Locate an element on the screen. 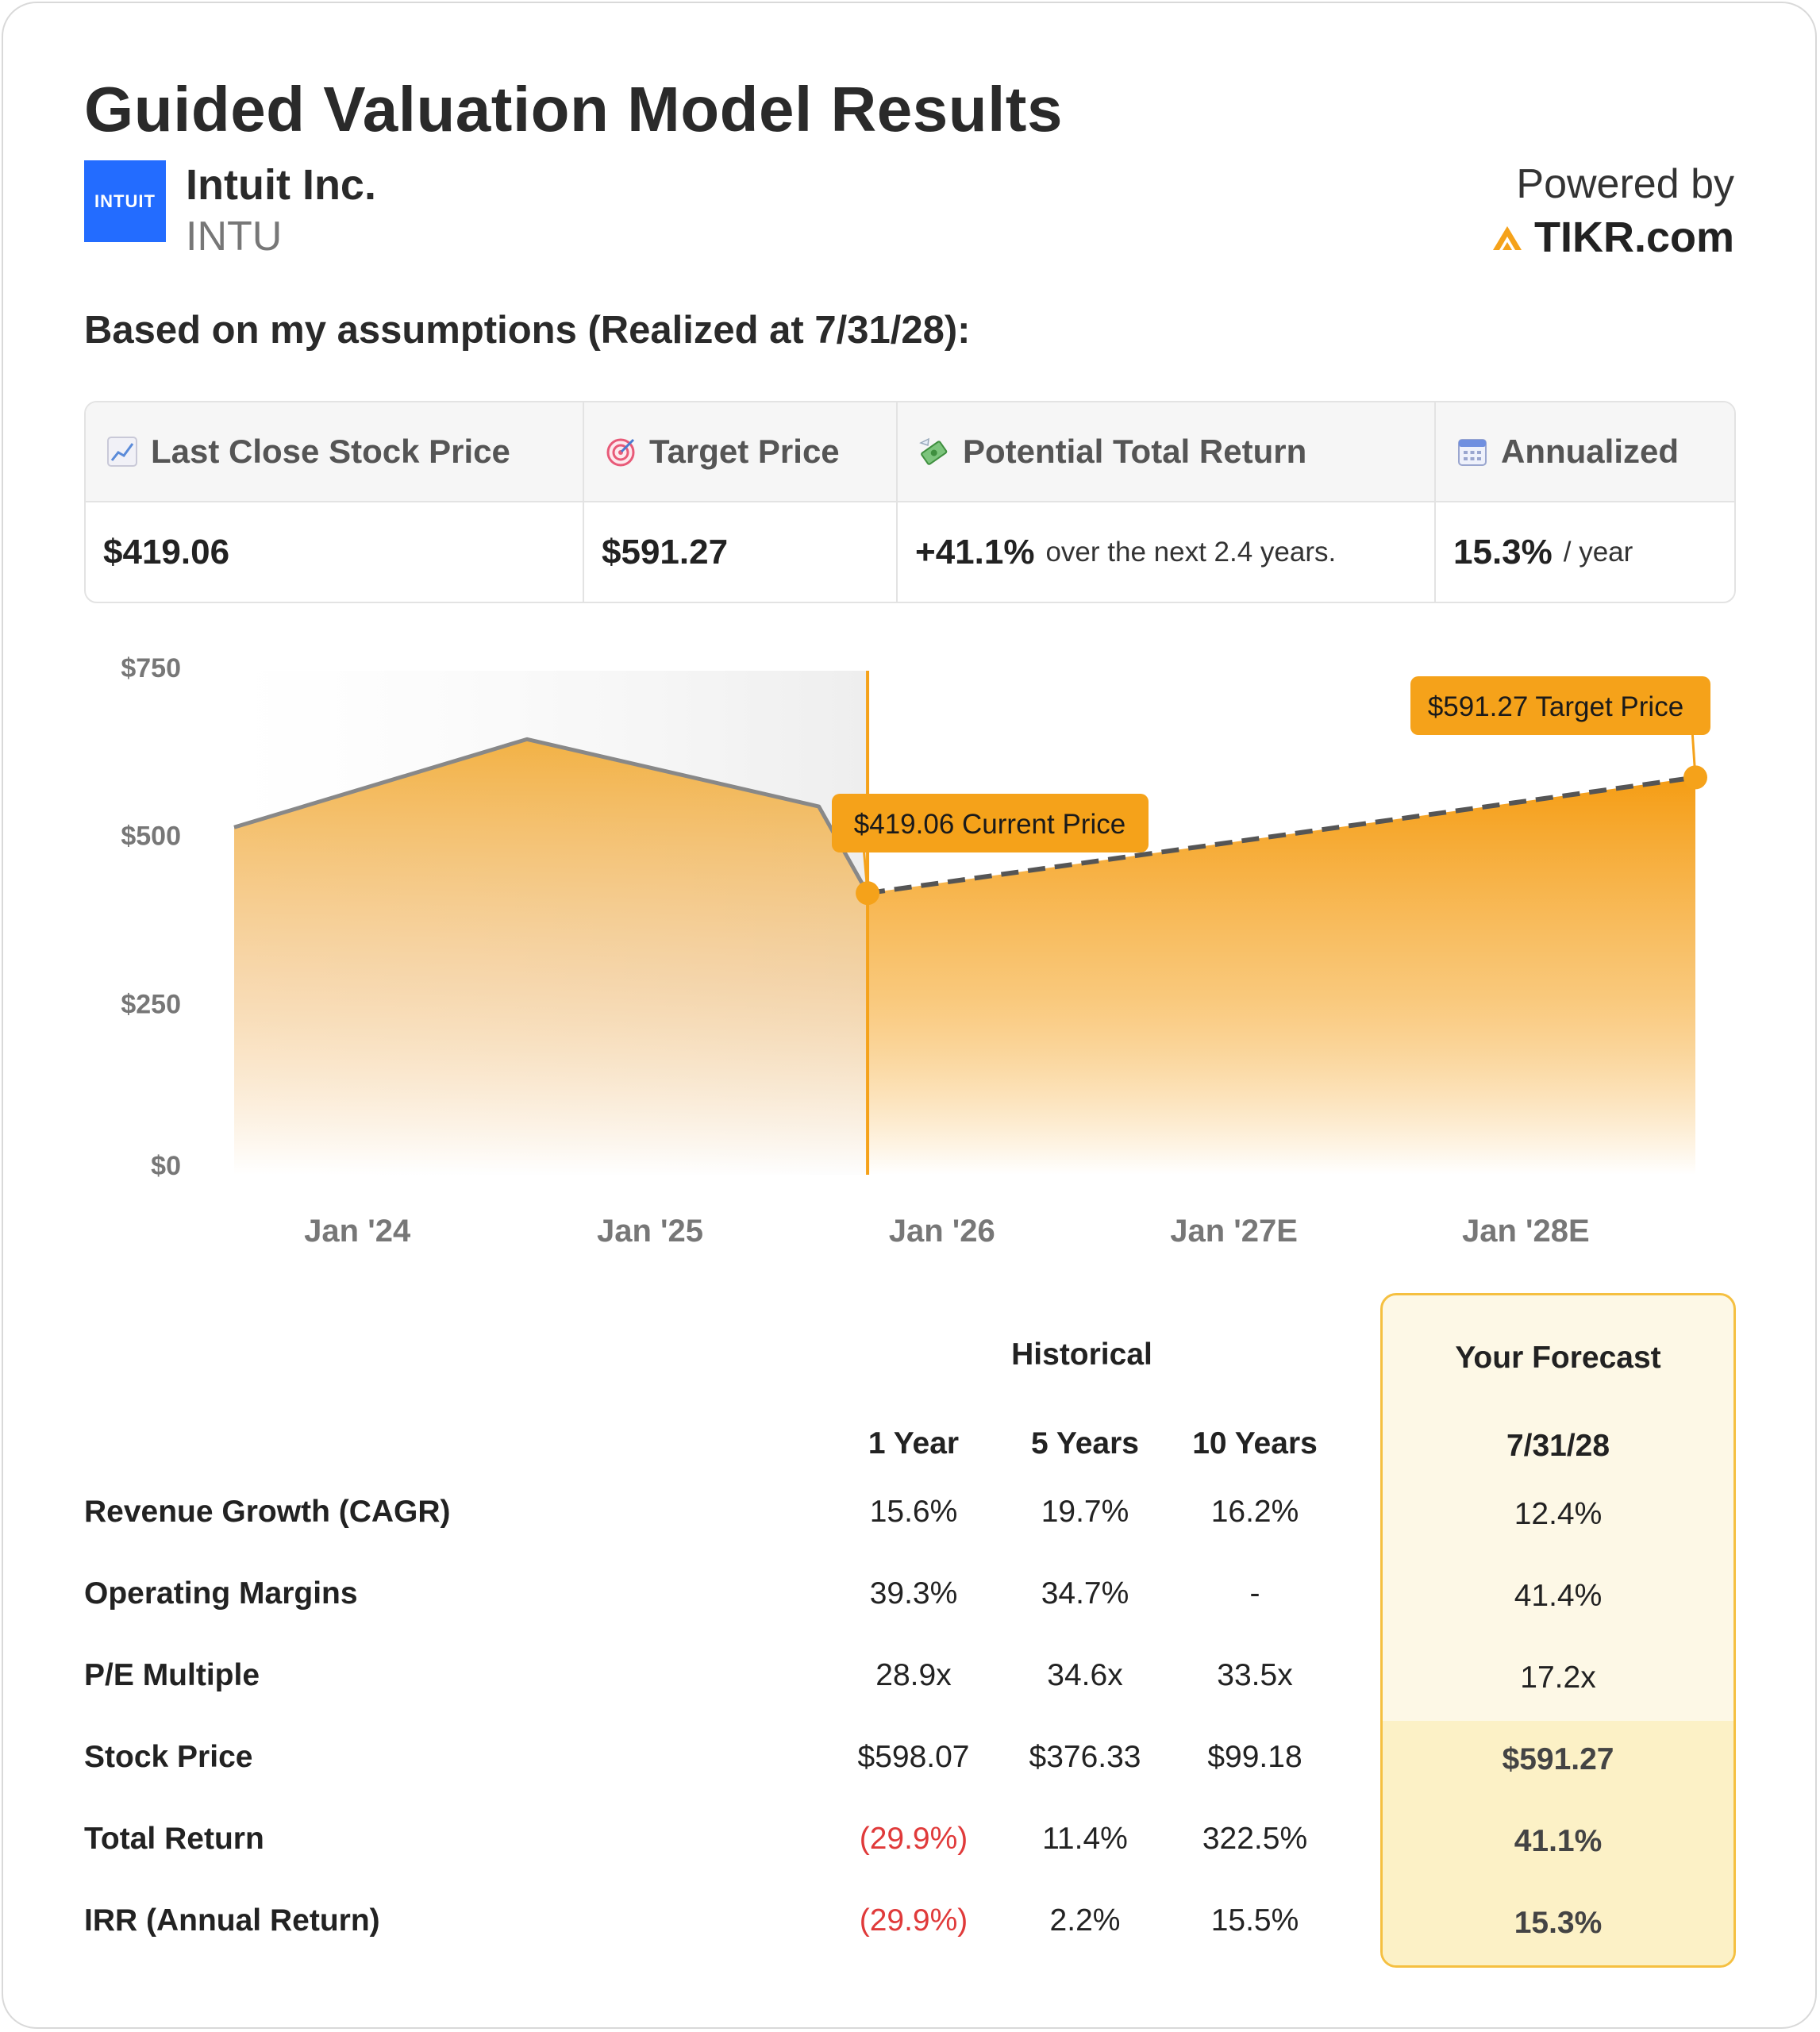 Image resolution: width=1820 pixels, height=2032 pixels. cell-margins-10y: - is located at coordinates (1254, 1593).